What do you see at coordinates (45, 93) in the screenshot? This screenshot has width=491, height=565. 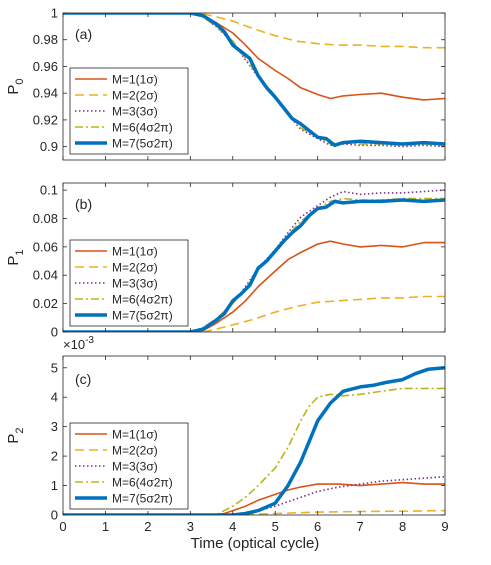 I see `y-tick-label: 0.94` at bounding box center [45, 93].